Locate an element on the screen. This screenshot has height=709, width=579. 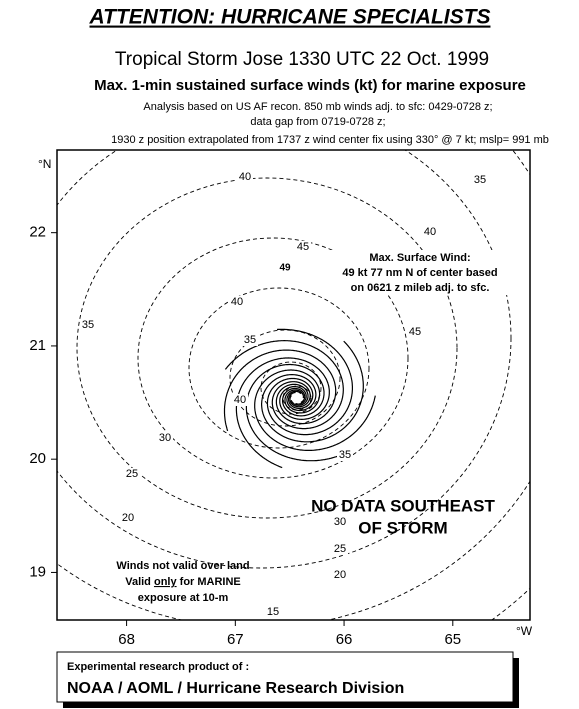
note-line: Valid only for MARINE is located at coordinates (183, 582).